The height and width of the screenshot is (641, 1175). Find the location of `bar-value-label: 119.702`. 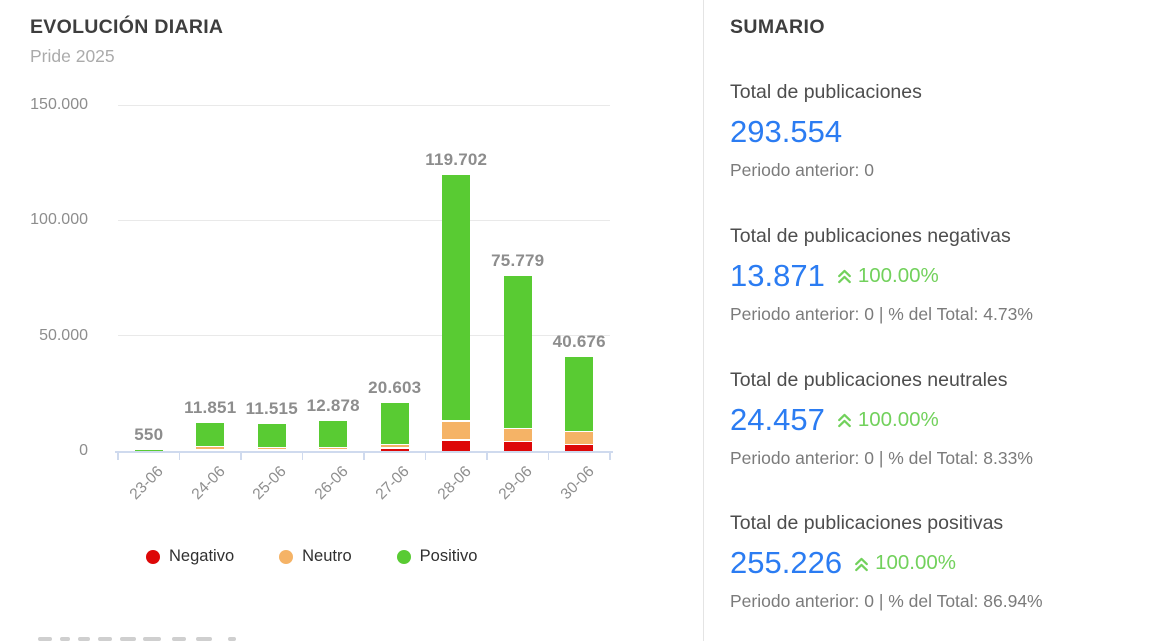

bar-value-label: 119.702 is located at coordinates (456, 159).